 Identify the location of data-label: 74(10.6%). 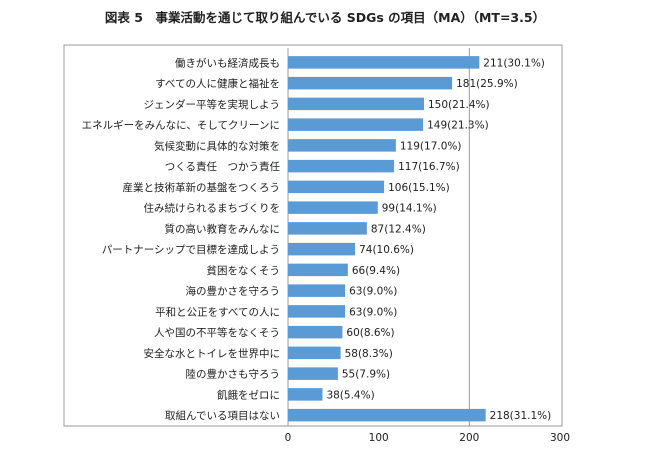
(386, 250).